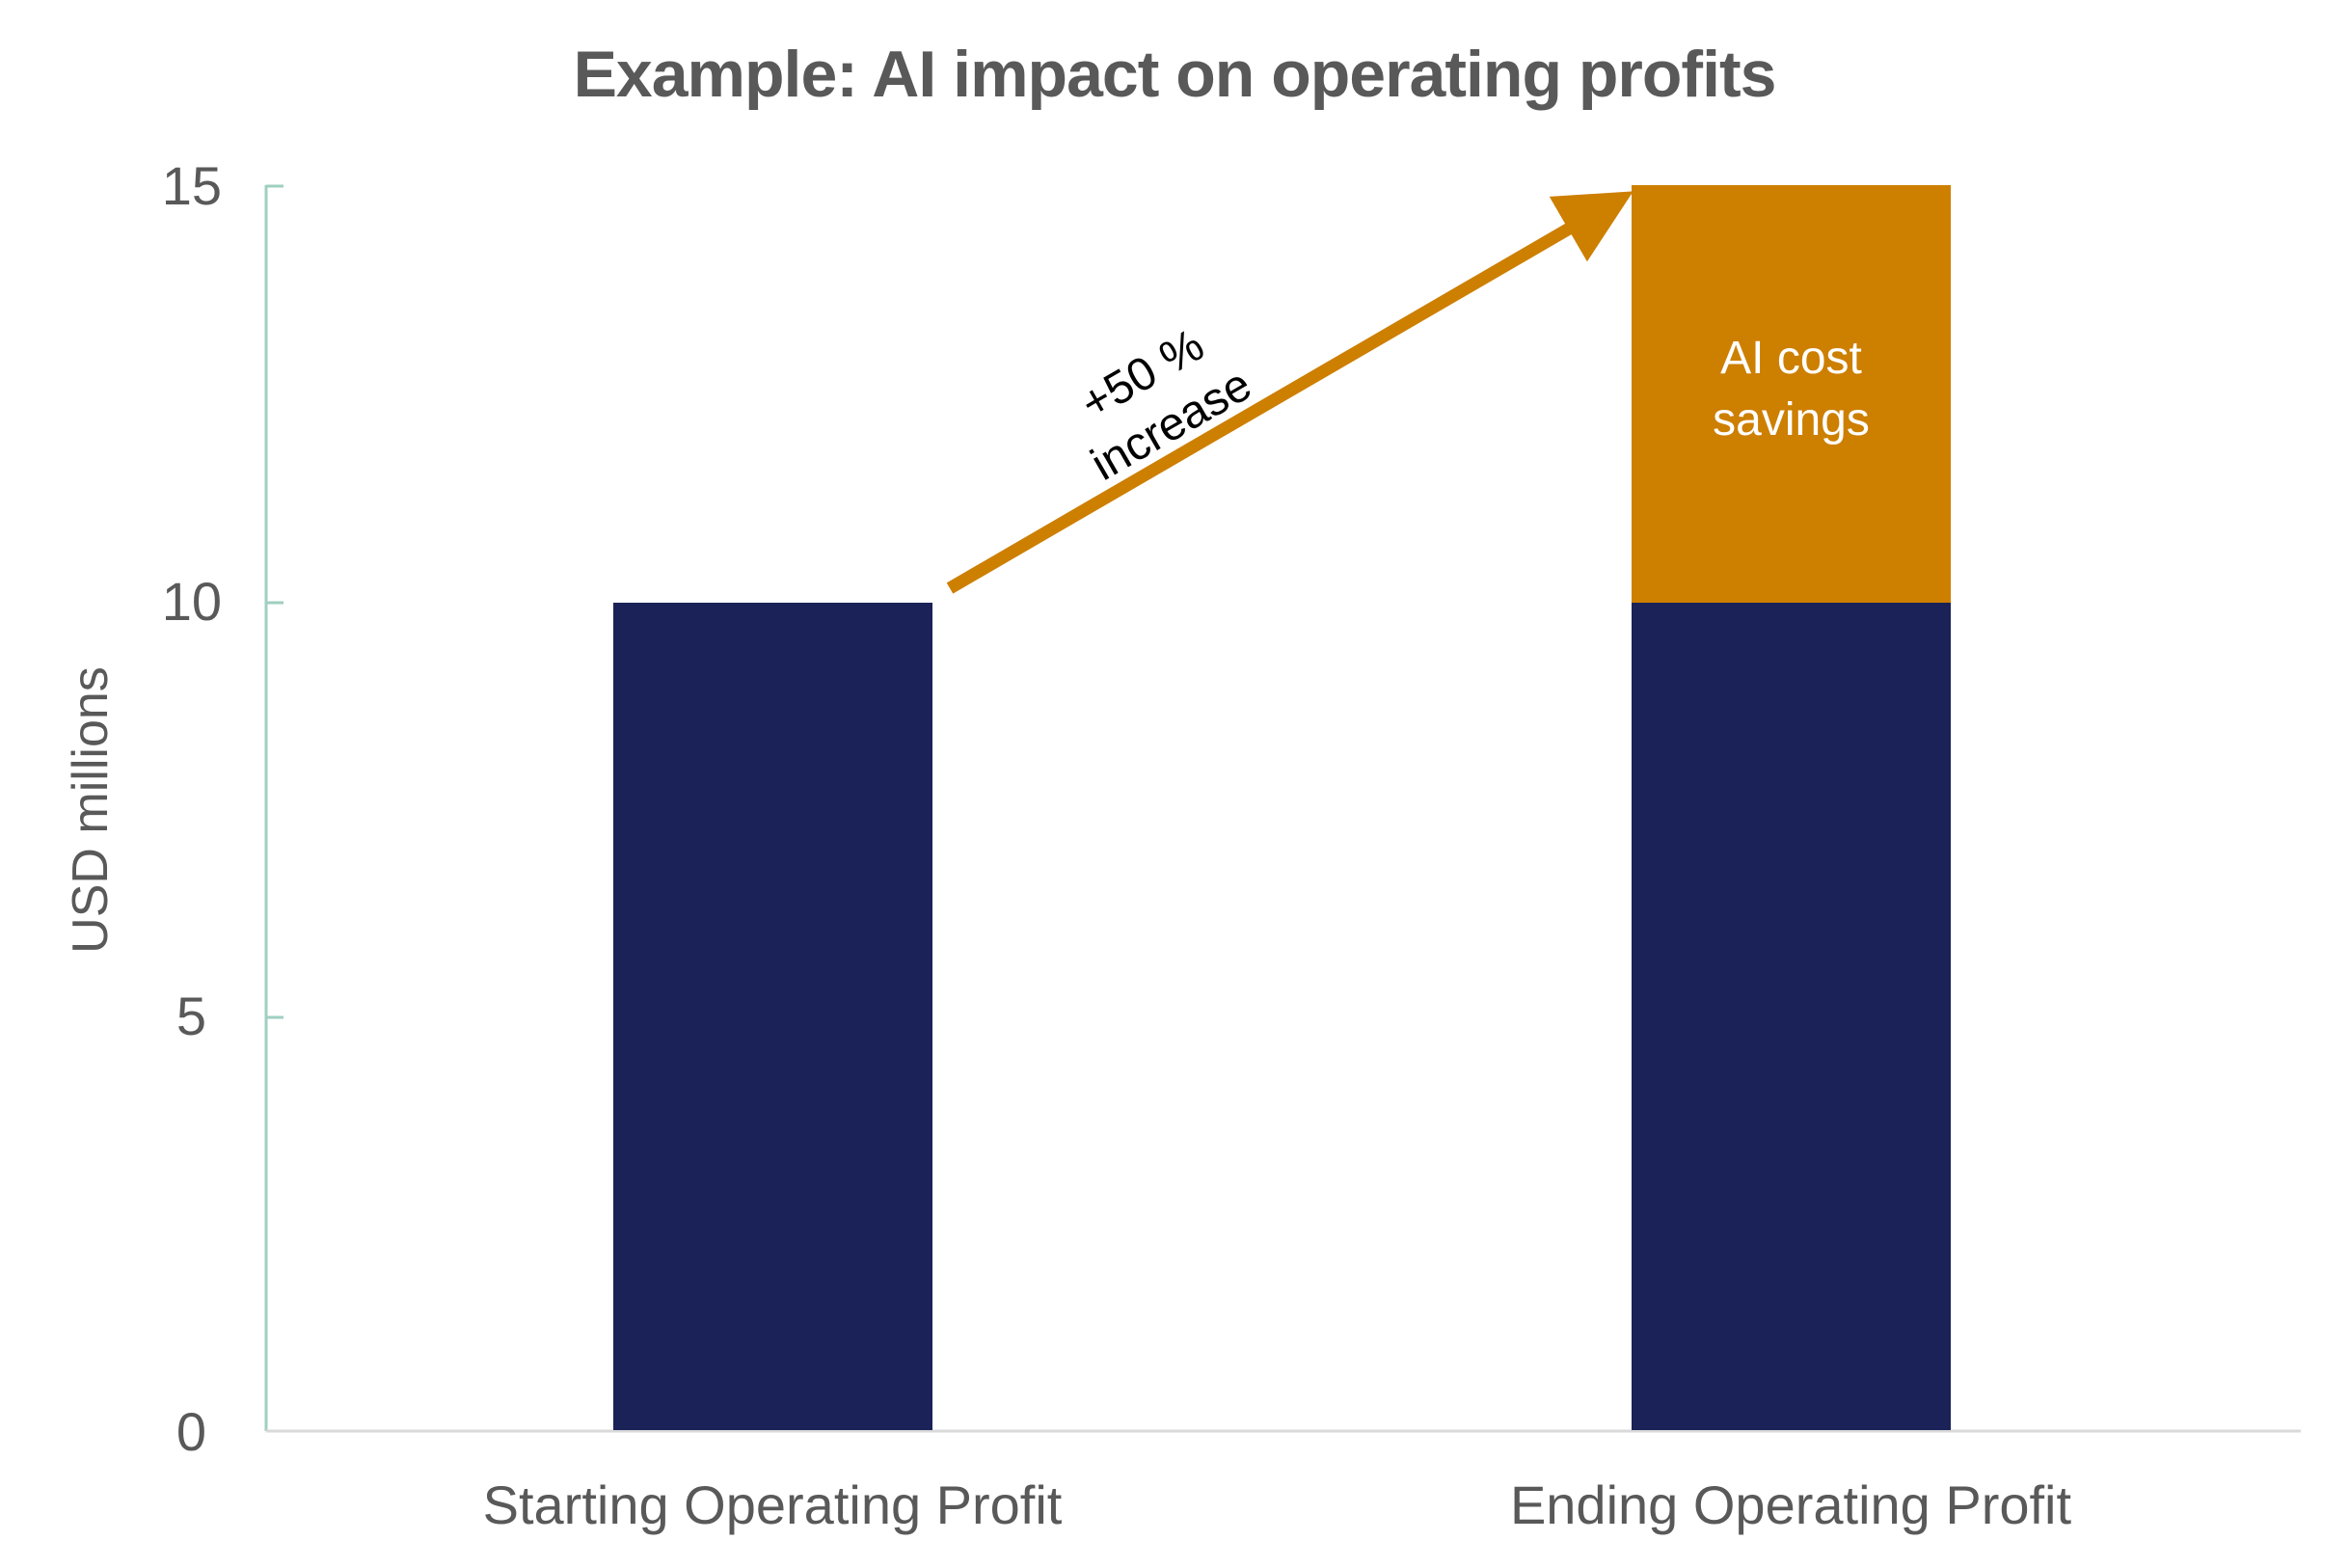 Image resolution: width=2349 pixels, height=1568 pixels. Describe the element at coordinates (191, 601) in the screenshot. I see `y-tick-label-10: 10` at that location.